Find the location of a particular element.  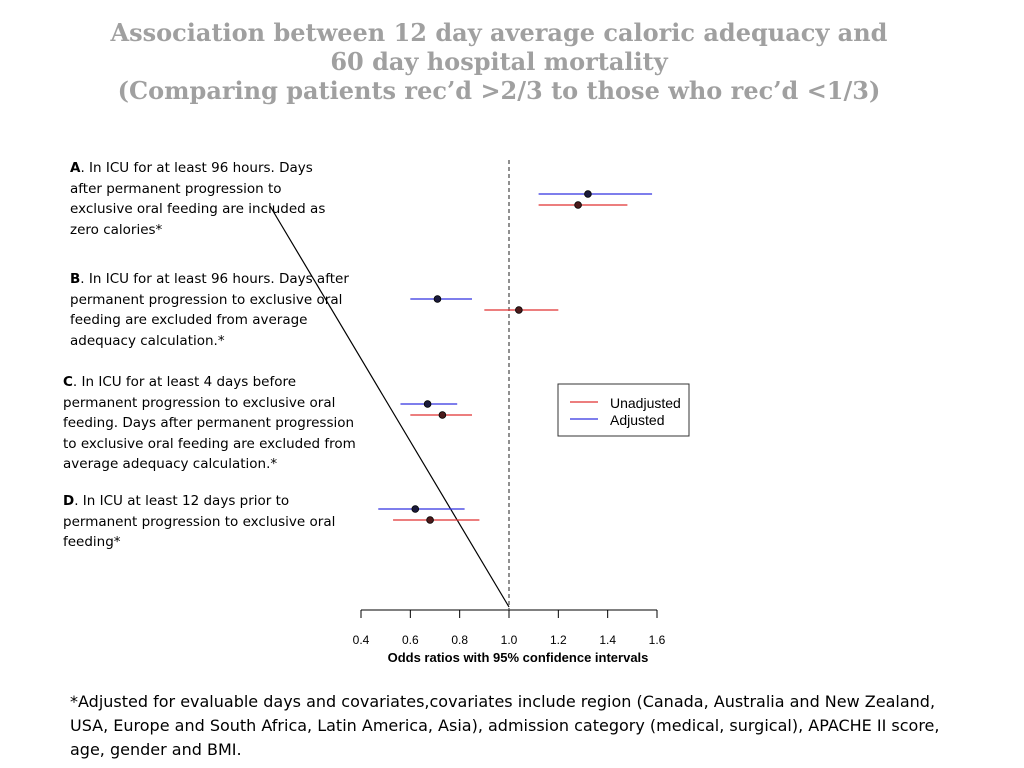

estimate-point-unadjusted-b is located at coordinates (519, 310).